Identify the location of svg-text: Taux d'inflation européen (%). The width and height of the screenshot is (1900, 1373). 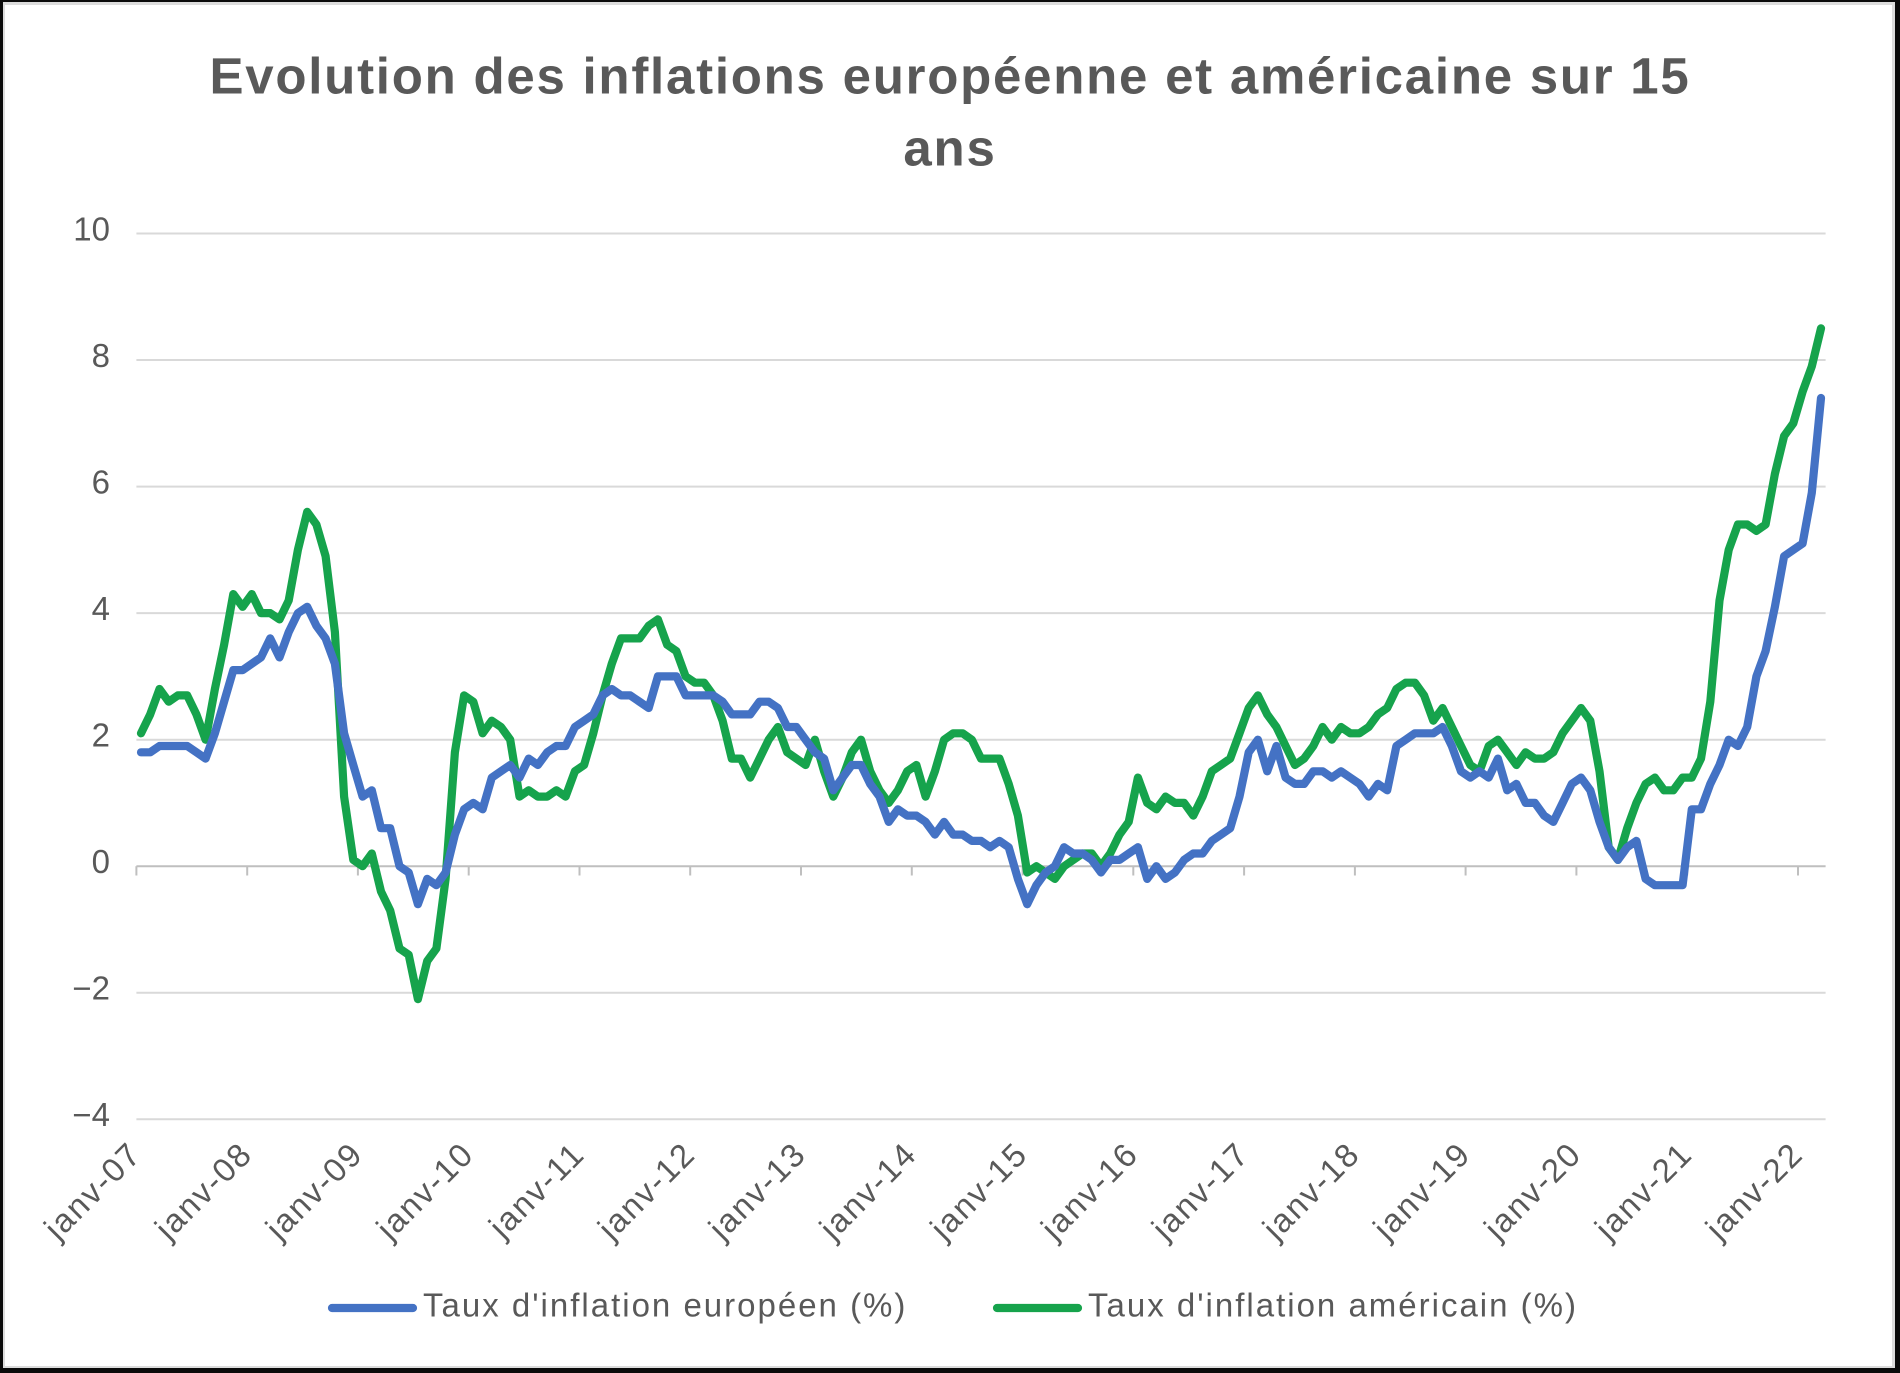
(665, 1305).